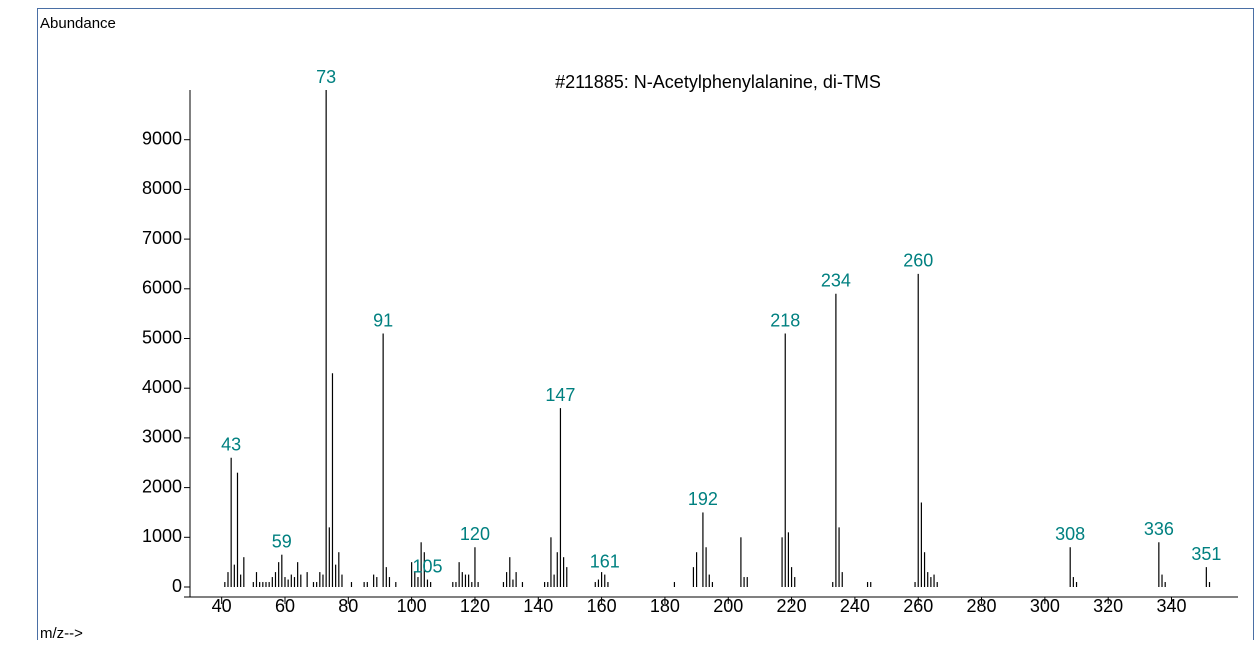  Describe the element at coordinates (1070, 534) in the screenshot. I see `peak-label: 308` at that location.